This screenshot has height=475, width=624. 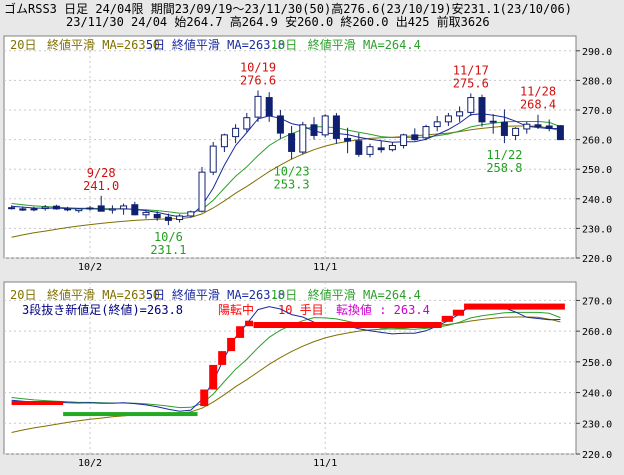 I want to click on candle-y-tick-label: 290.0, so click(x=597, y=52).